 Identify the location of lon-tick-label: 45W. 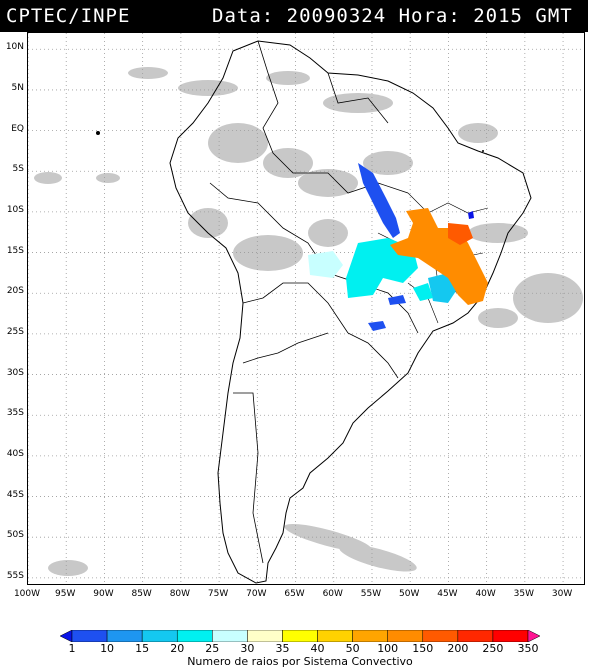
(447, 594).